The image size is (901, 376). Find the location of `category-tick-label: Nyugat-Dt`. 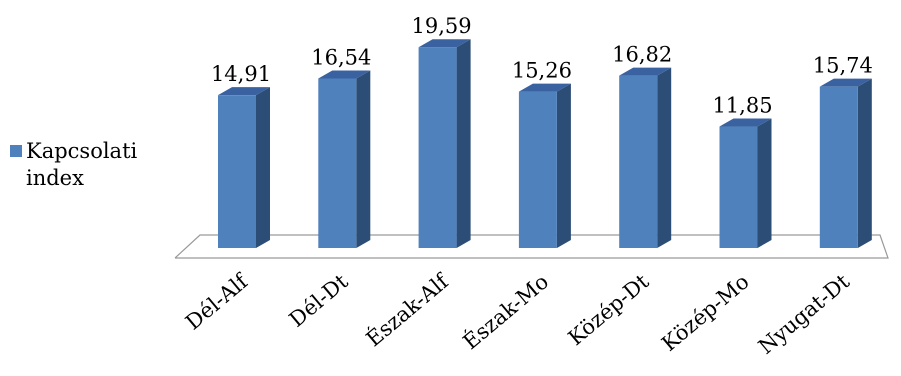

category-tick-label: Nyugat-Dt is located at coordinates (804, 314).